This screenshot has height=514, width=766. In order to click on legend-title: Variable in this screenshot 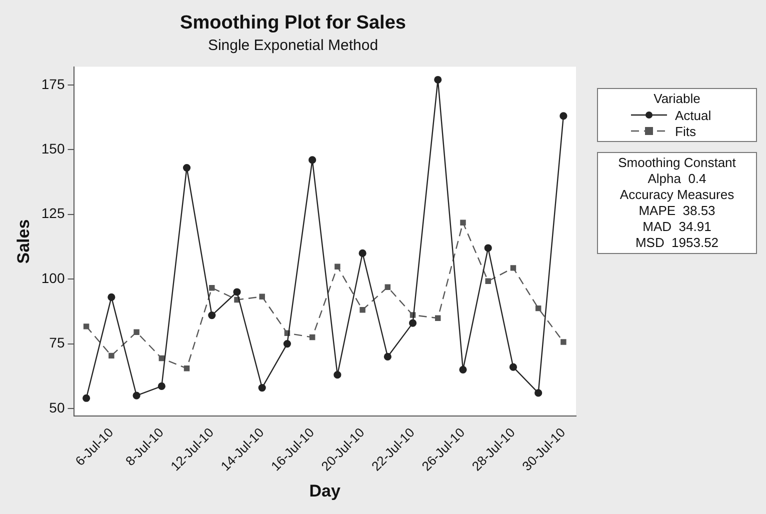, I will do `click(677, 99)`.